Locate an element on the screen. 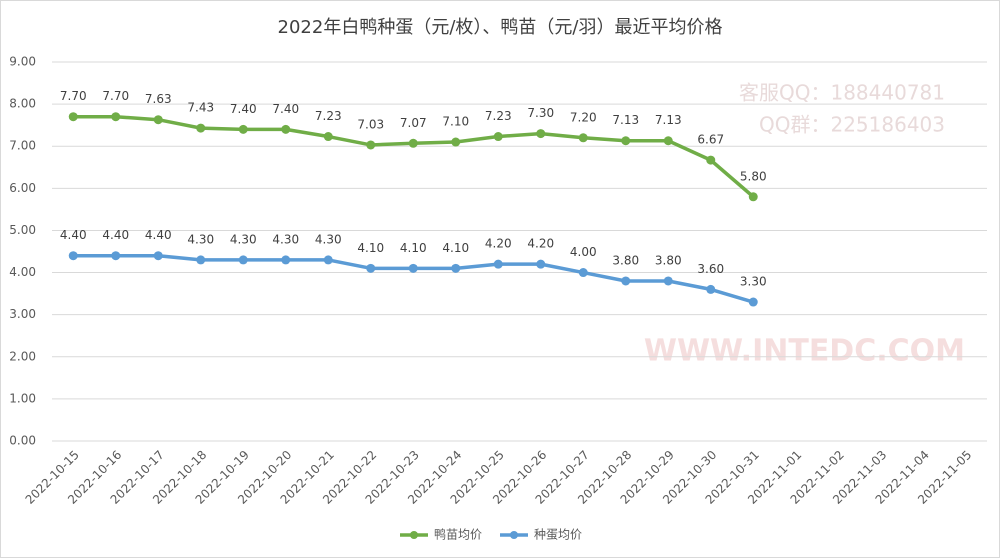  y-tick-label: 8.00 is located at coordinates (22, 104).